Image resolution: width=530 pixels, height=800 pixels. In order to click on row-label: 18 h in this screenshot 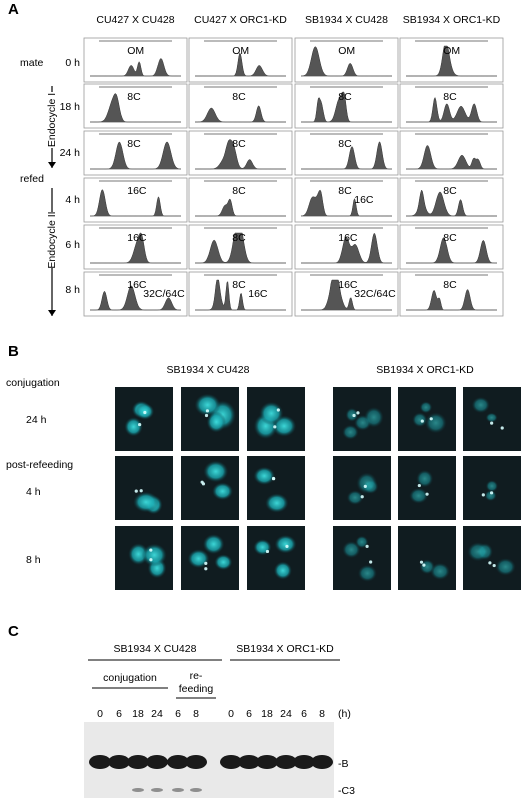, I will do `click(70, 107)`.